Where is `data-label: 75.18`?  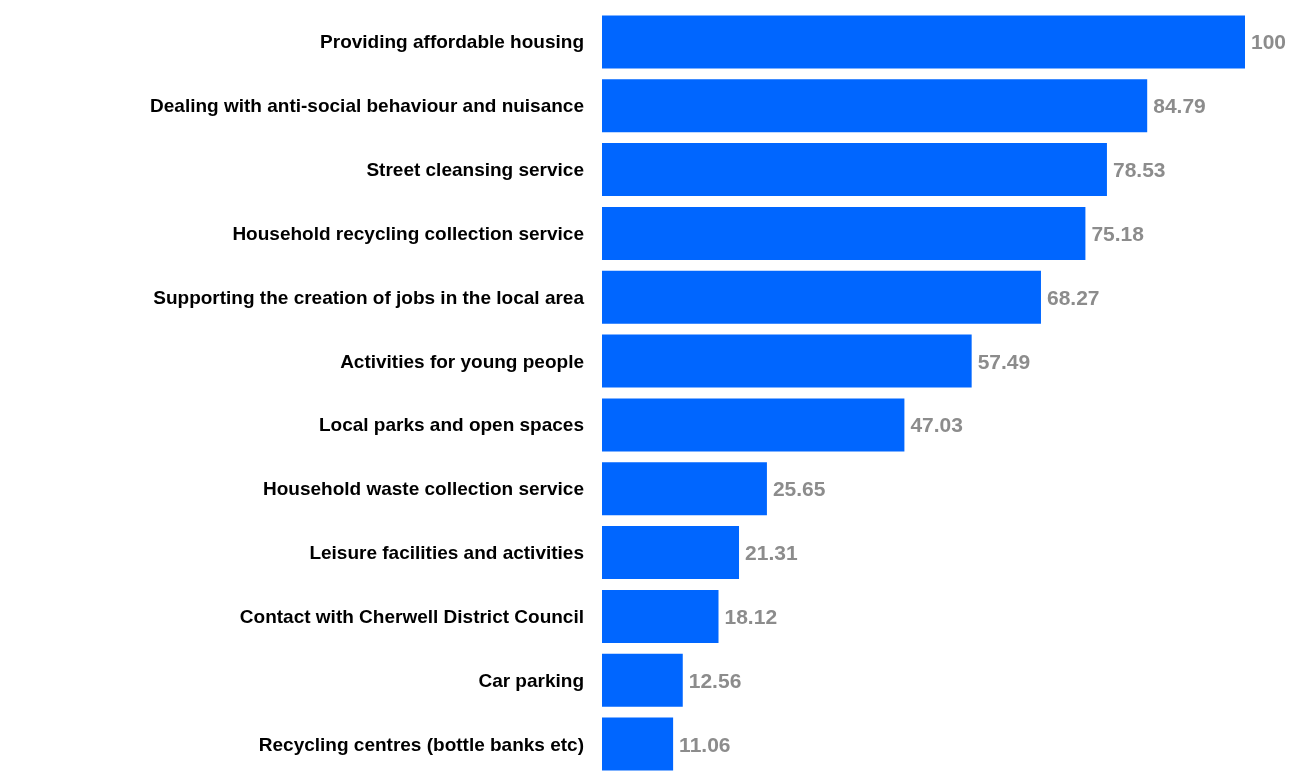 data-label: 75.18 is located at coordinates (1118, 233).